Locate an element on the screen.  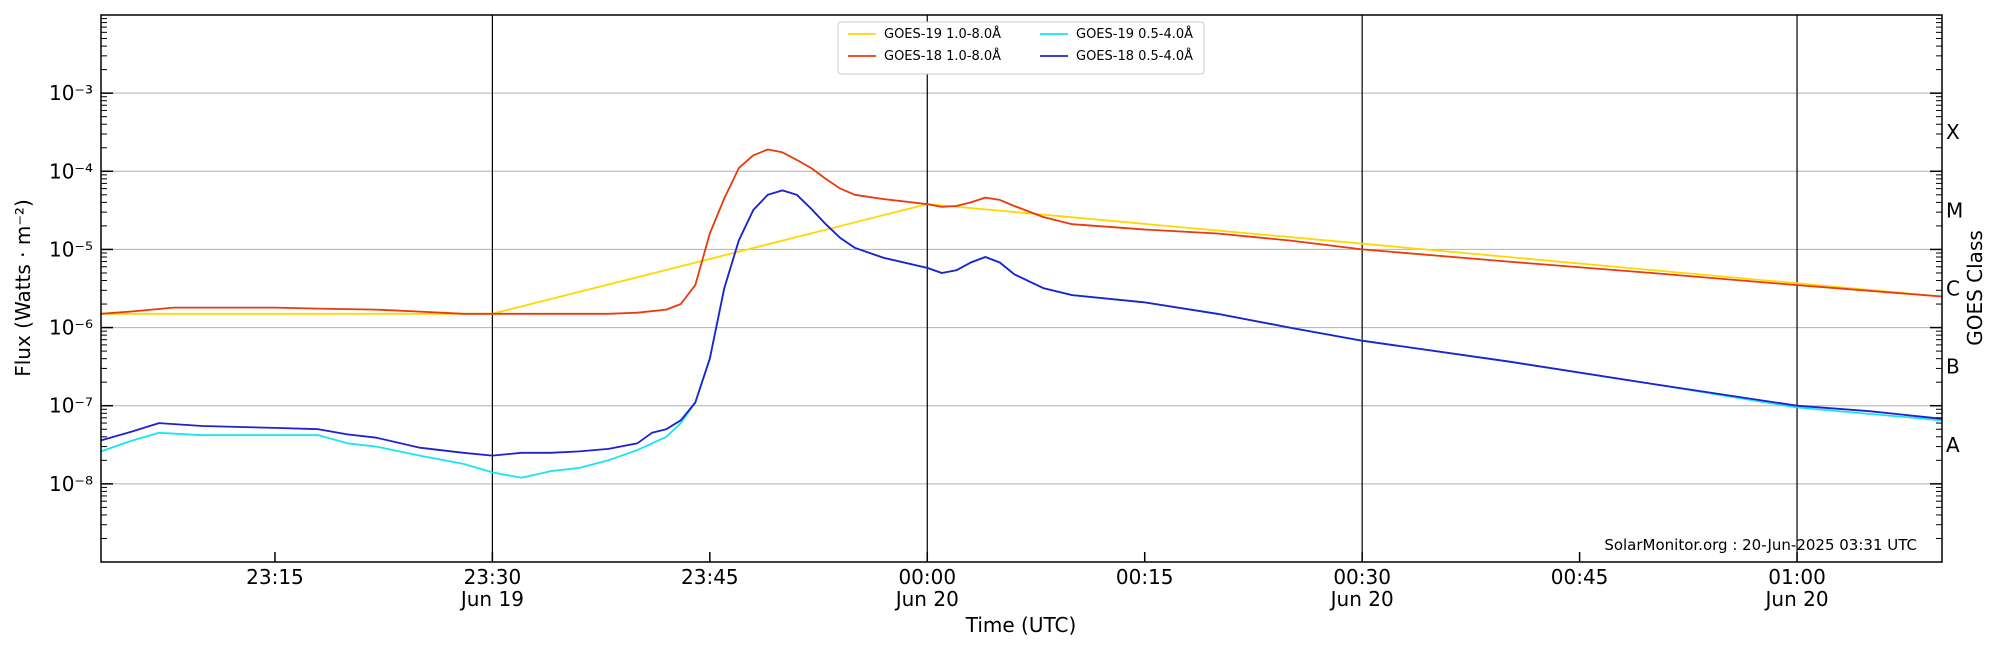
legend-box is located at coordinates (1021, 48).